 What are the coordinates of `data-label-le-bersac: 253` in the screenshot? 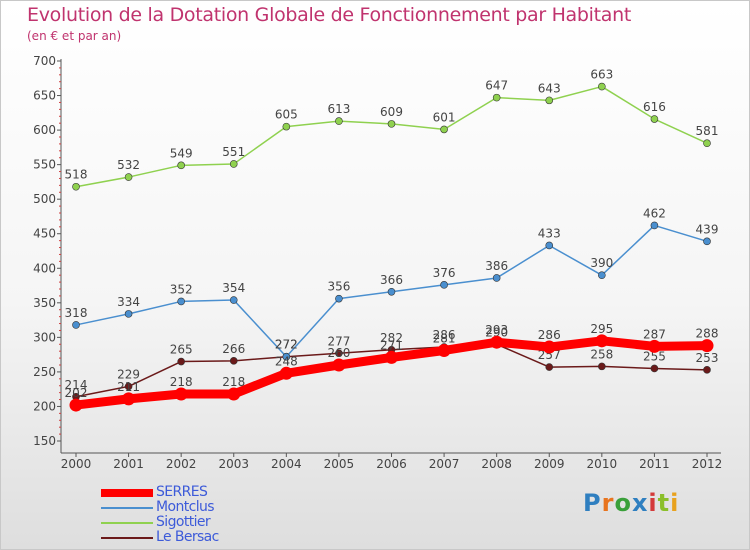 It's located at (707, 358).